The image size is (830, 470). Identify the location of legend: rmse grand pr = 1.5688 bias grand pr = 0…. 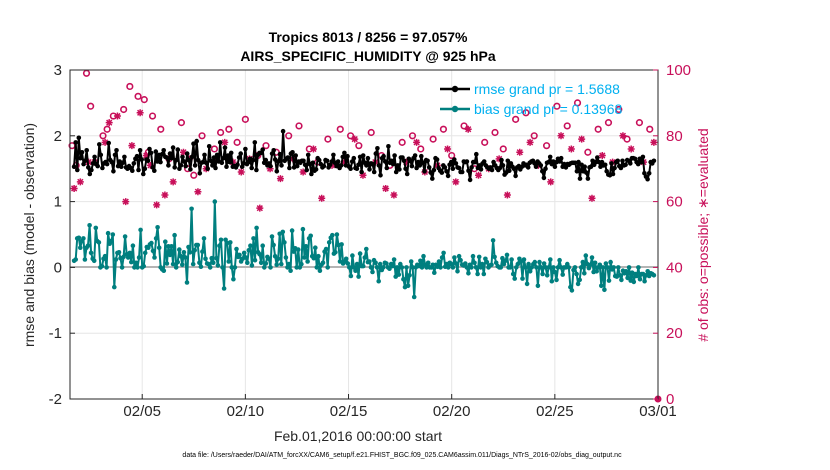
(531, 99).